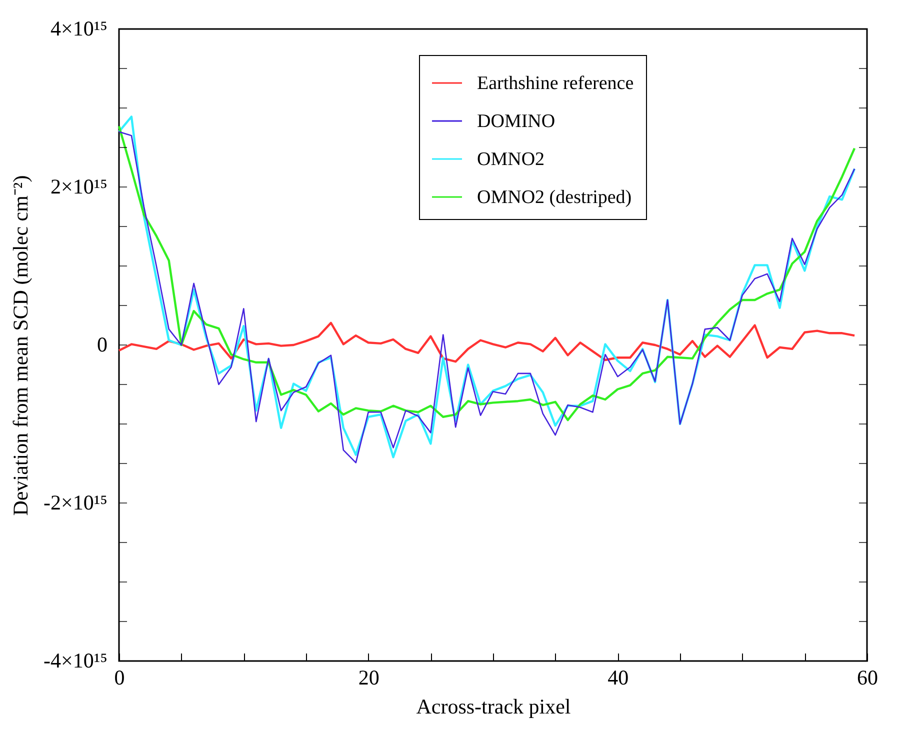  Describe the element at coordinates (618, 678) in the screenshot. I see `x-tick-label: 40` at that location.